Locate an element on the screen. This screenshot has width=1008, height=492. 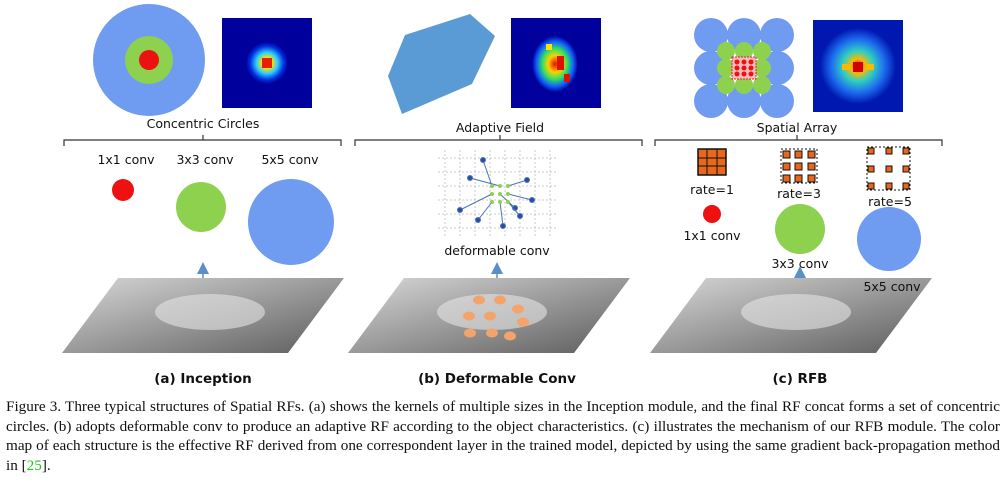
effective-rf-heatmap-b is located at coordinates (556, 63).